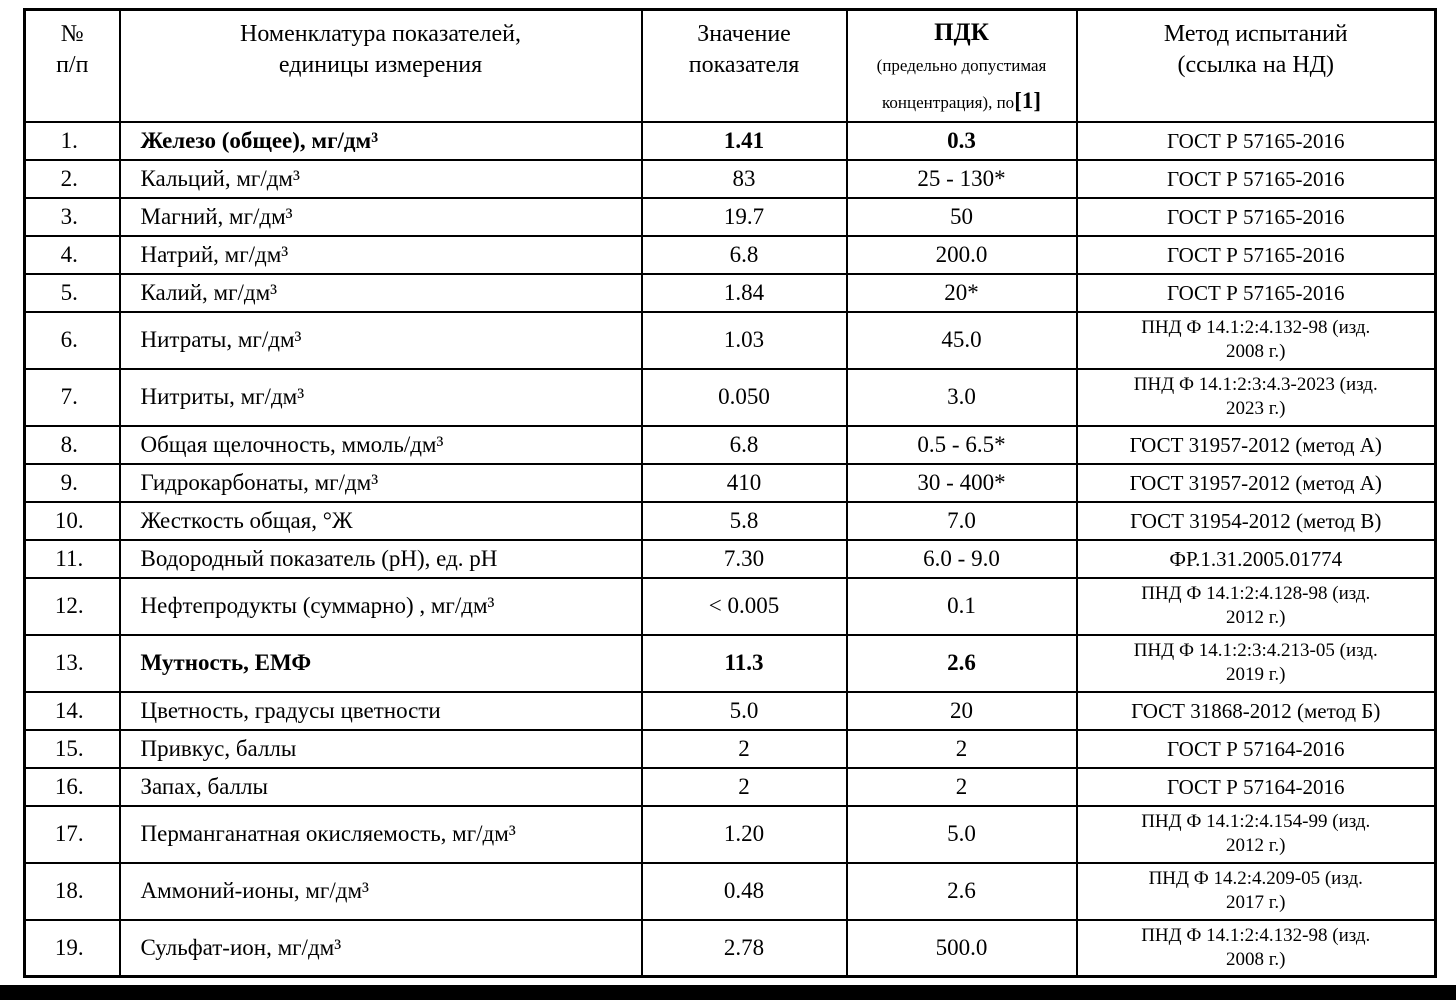  I want to click on pdk-title: ПДК, so click(961, 32).